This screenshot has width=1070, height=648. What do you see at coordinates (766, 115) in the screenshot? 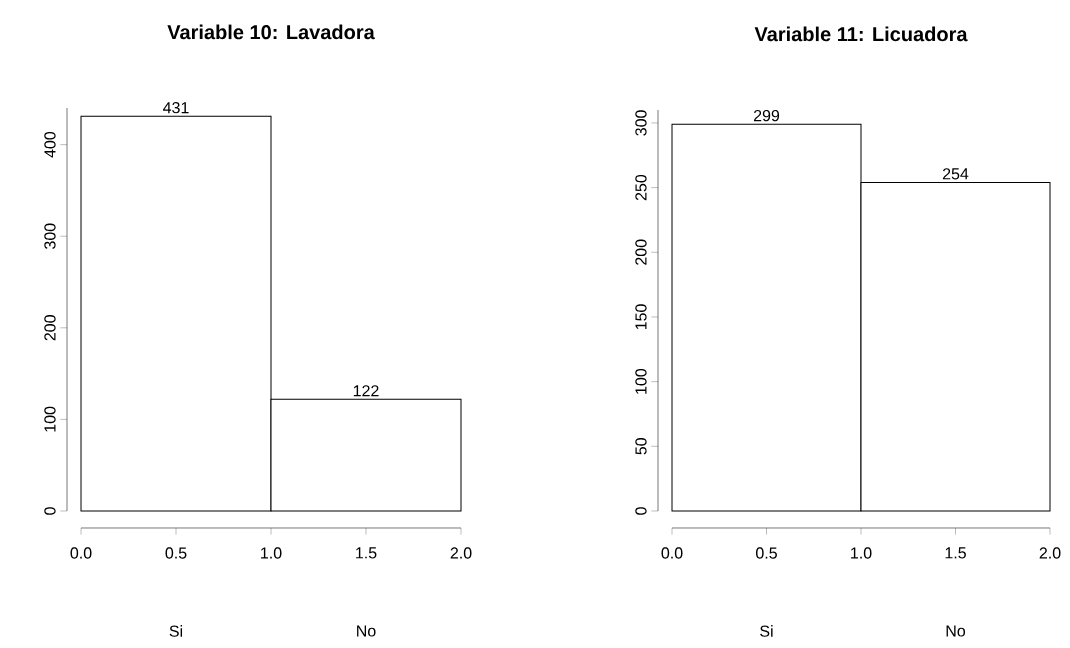
I see `data-label: 299` at bounding box center [766, 115].